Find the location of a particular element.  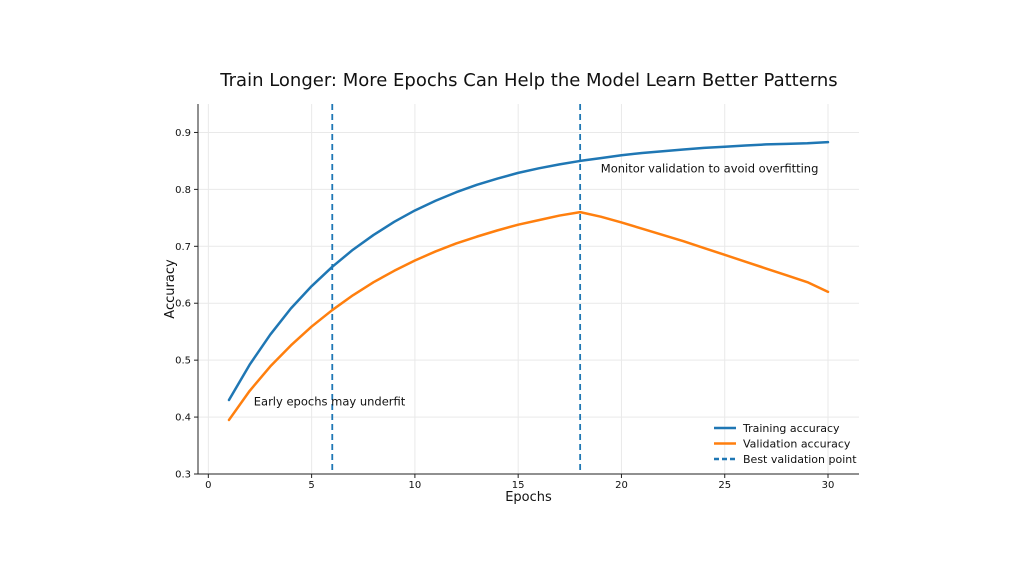

x-axis-label: Epochs is located at coordinates (528, 497).